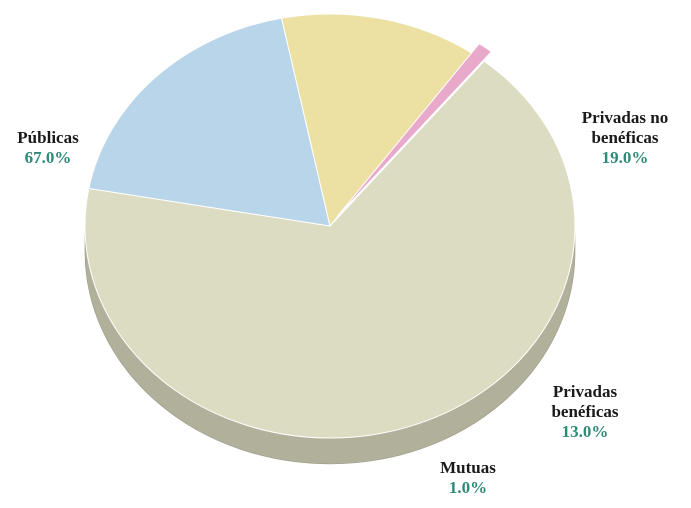 The height and width of the screenshot is (508, 691). What do you see at coordinates (625, 127) in the screenshot?
I see `category-name: Privadas no benéficas` at bounding box center [625, 127].